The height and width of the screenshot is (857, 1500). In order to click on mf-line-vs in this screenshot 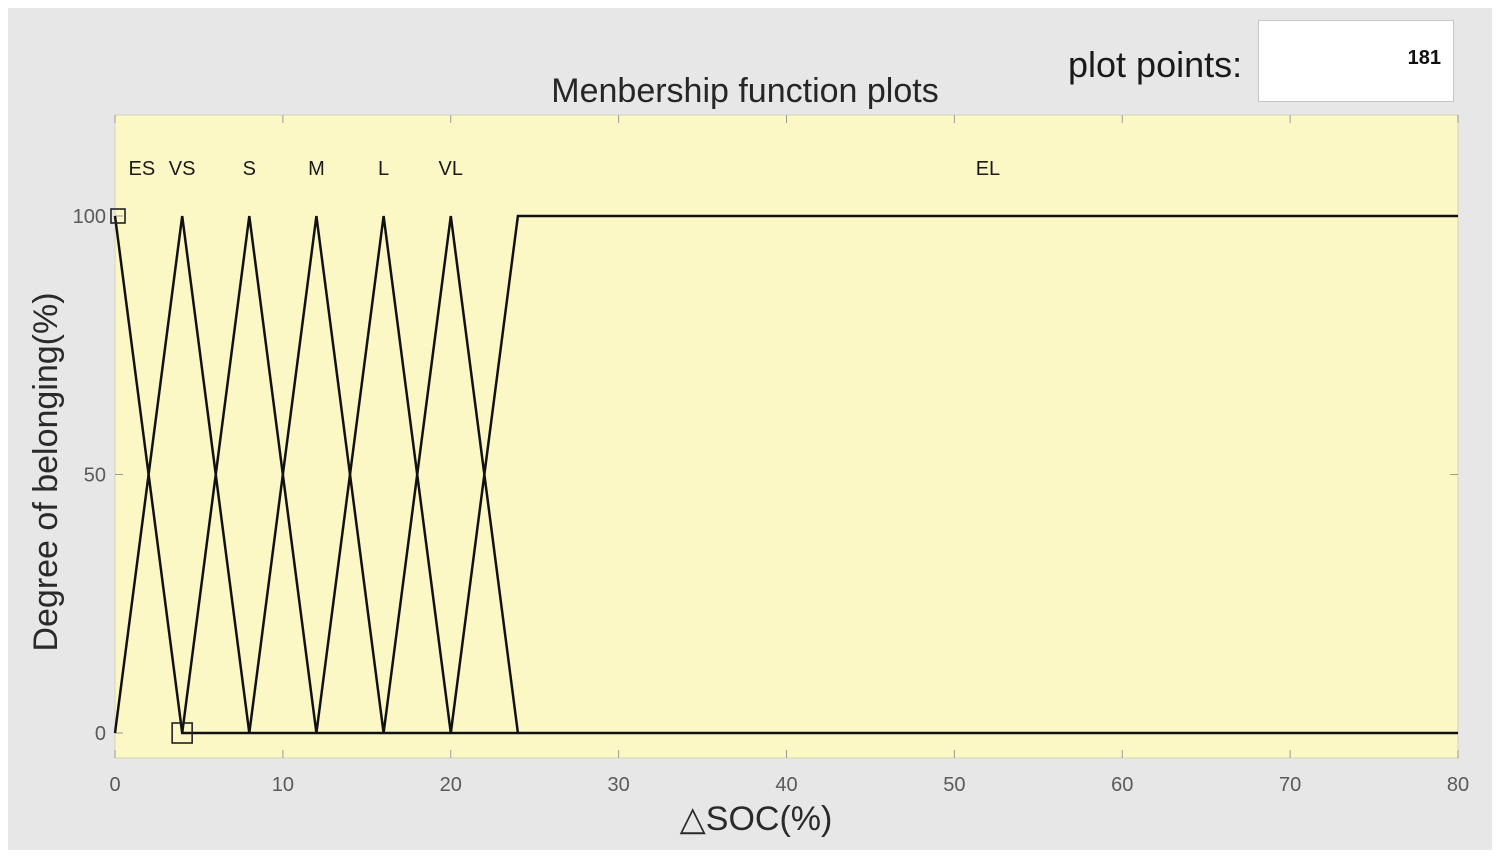, I will do `click(182, 474)`.